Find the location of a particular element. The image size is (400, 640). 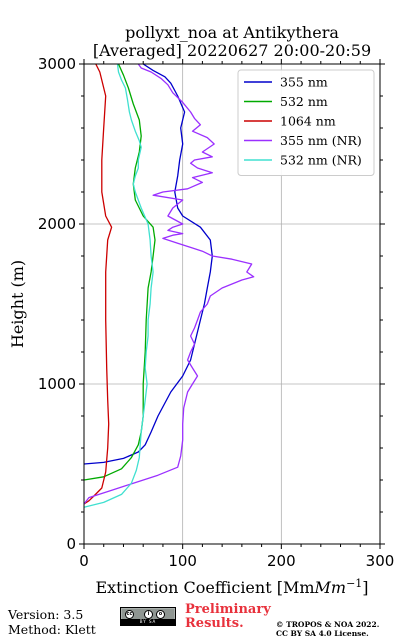

x-axis-label-close: ] is located at coordinates (365, 587).